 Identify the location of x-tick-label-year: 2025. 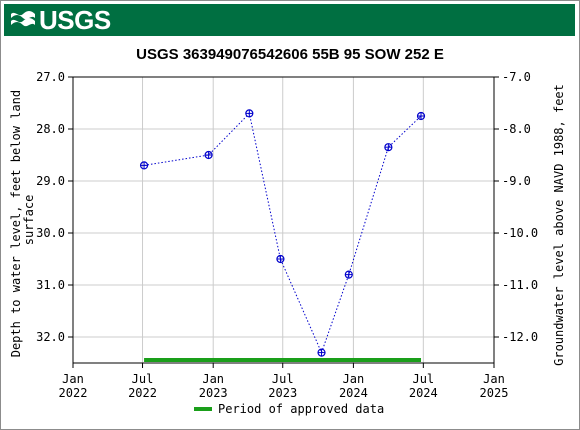
(494, 393).